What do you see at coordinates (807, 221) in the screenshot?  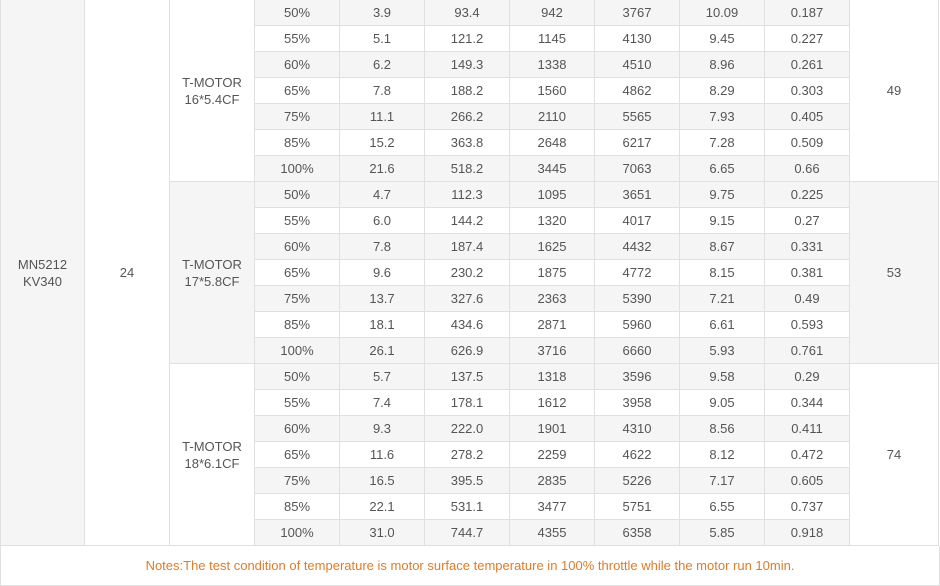 I see `torque-cell: 0.27` at bounding box center [807, 221].